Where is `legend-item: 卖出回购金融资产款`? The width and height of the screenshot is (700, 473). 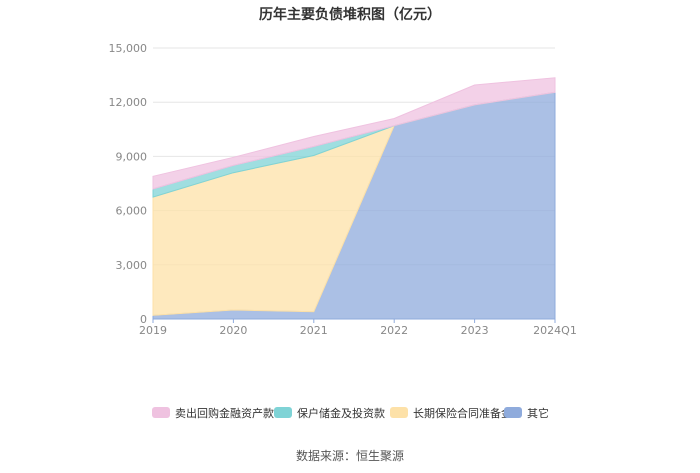 legend-item: 卖出回购金融资产款 is located at coordinates (213, 413).